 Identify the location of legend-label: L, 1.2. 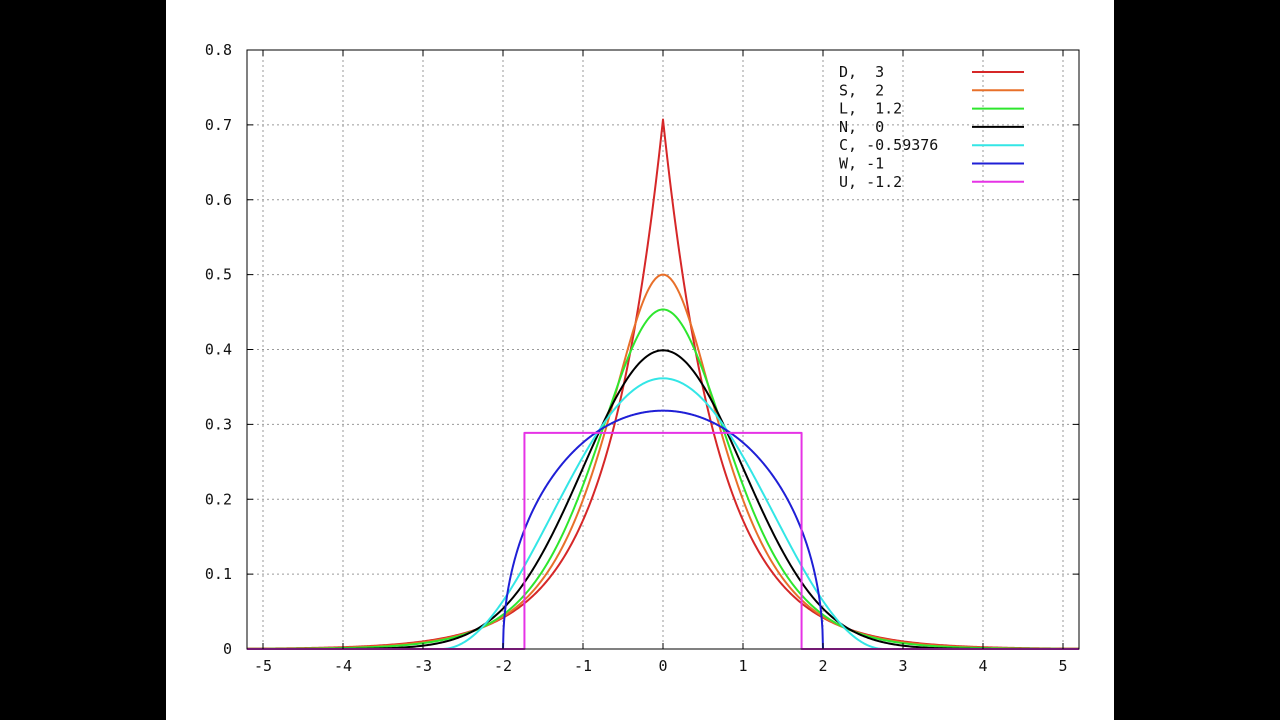
(870, 109).